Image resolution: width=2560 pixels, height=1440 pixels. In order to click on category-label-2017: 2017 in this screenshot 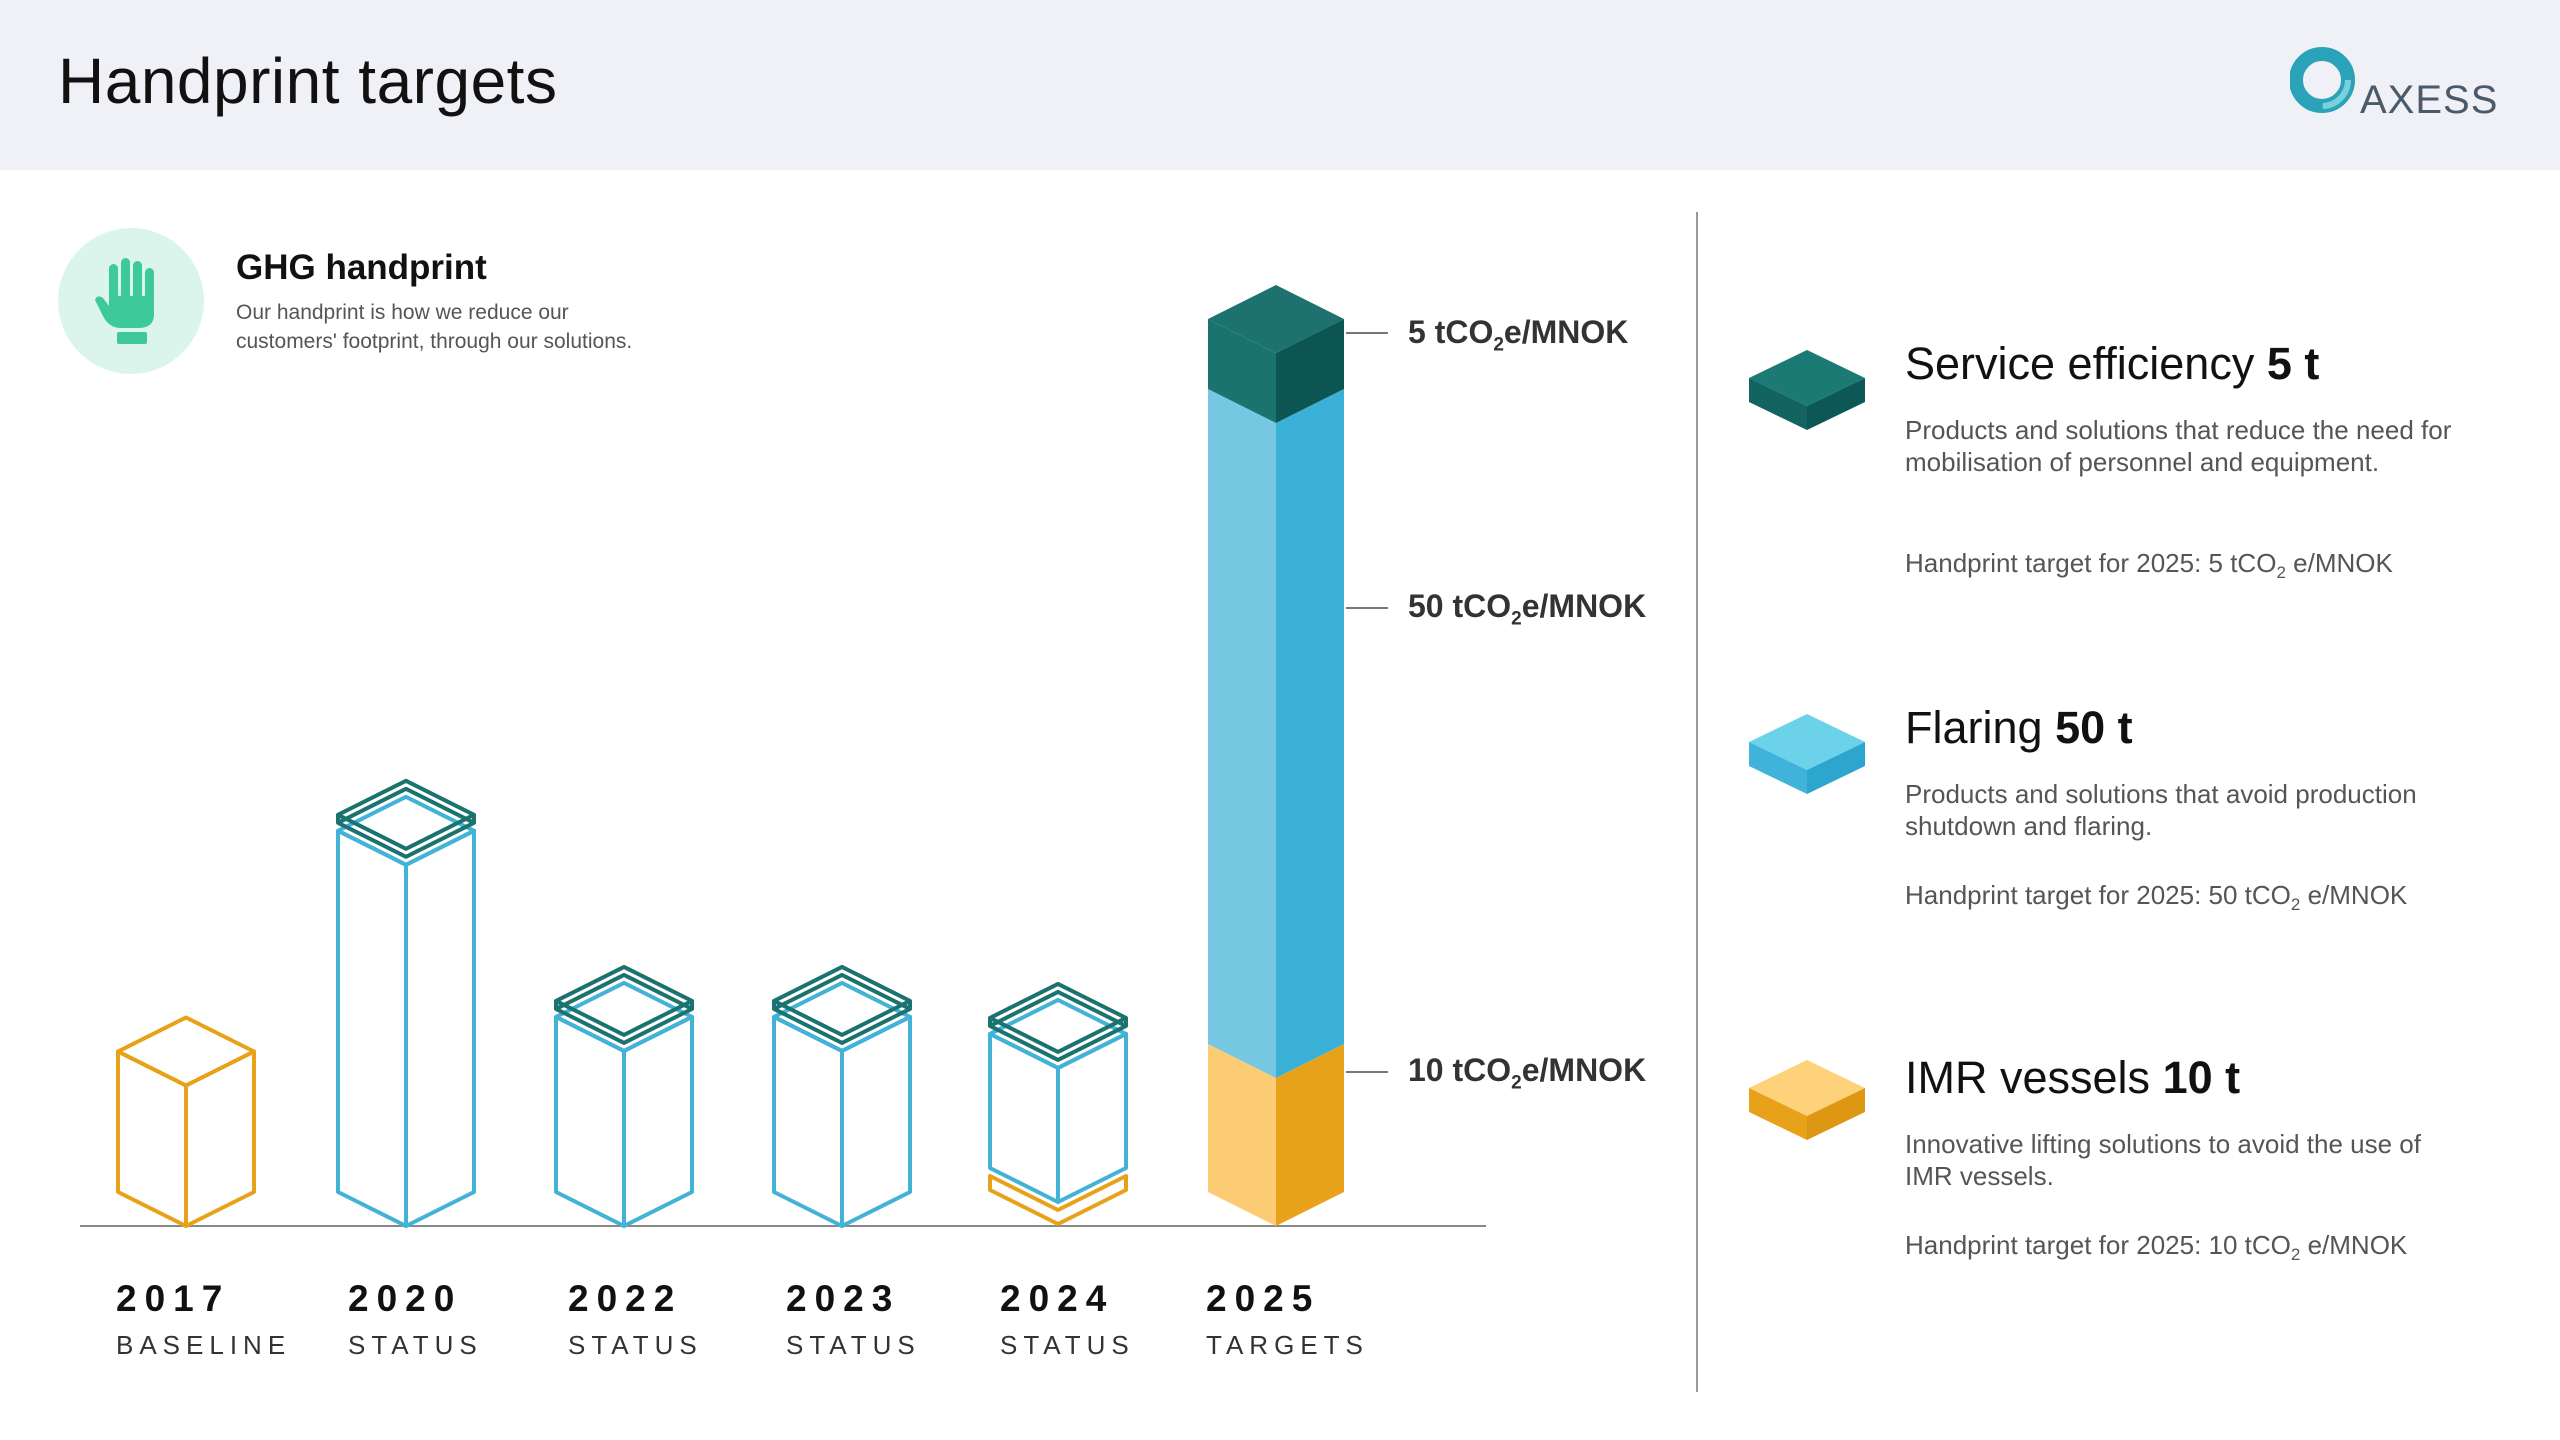, I will do `click(173, 1298)`.